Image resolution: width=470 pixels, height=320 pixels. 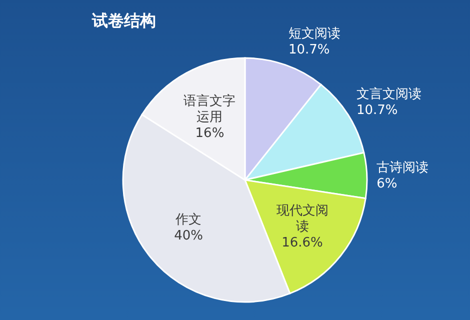 I want to click on data-label: 16.6%, so click(x=302, y=243).